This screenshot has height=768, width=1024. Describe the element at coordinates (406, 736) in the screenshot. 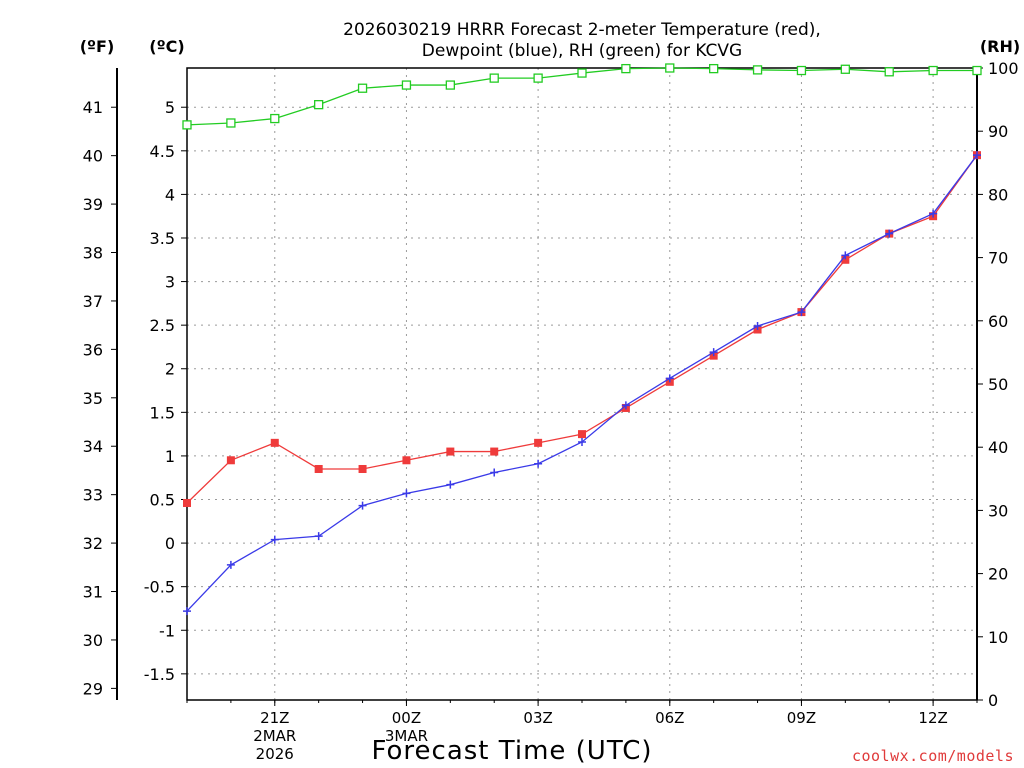

I see `x-date-label: 3MAR` at that location.